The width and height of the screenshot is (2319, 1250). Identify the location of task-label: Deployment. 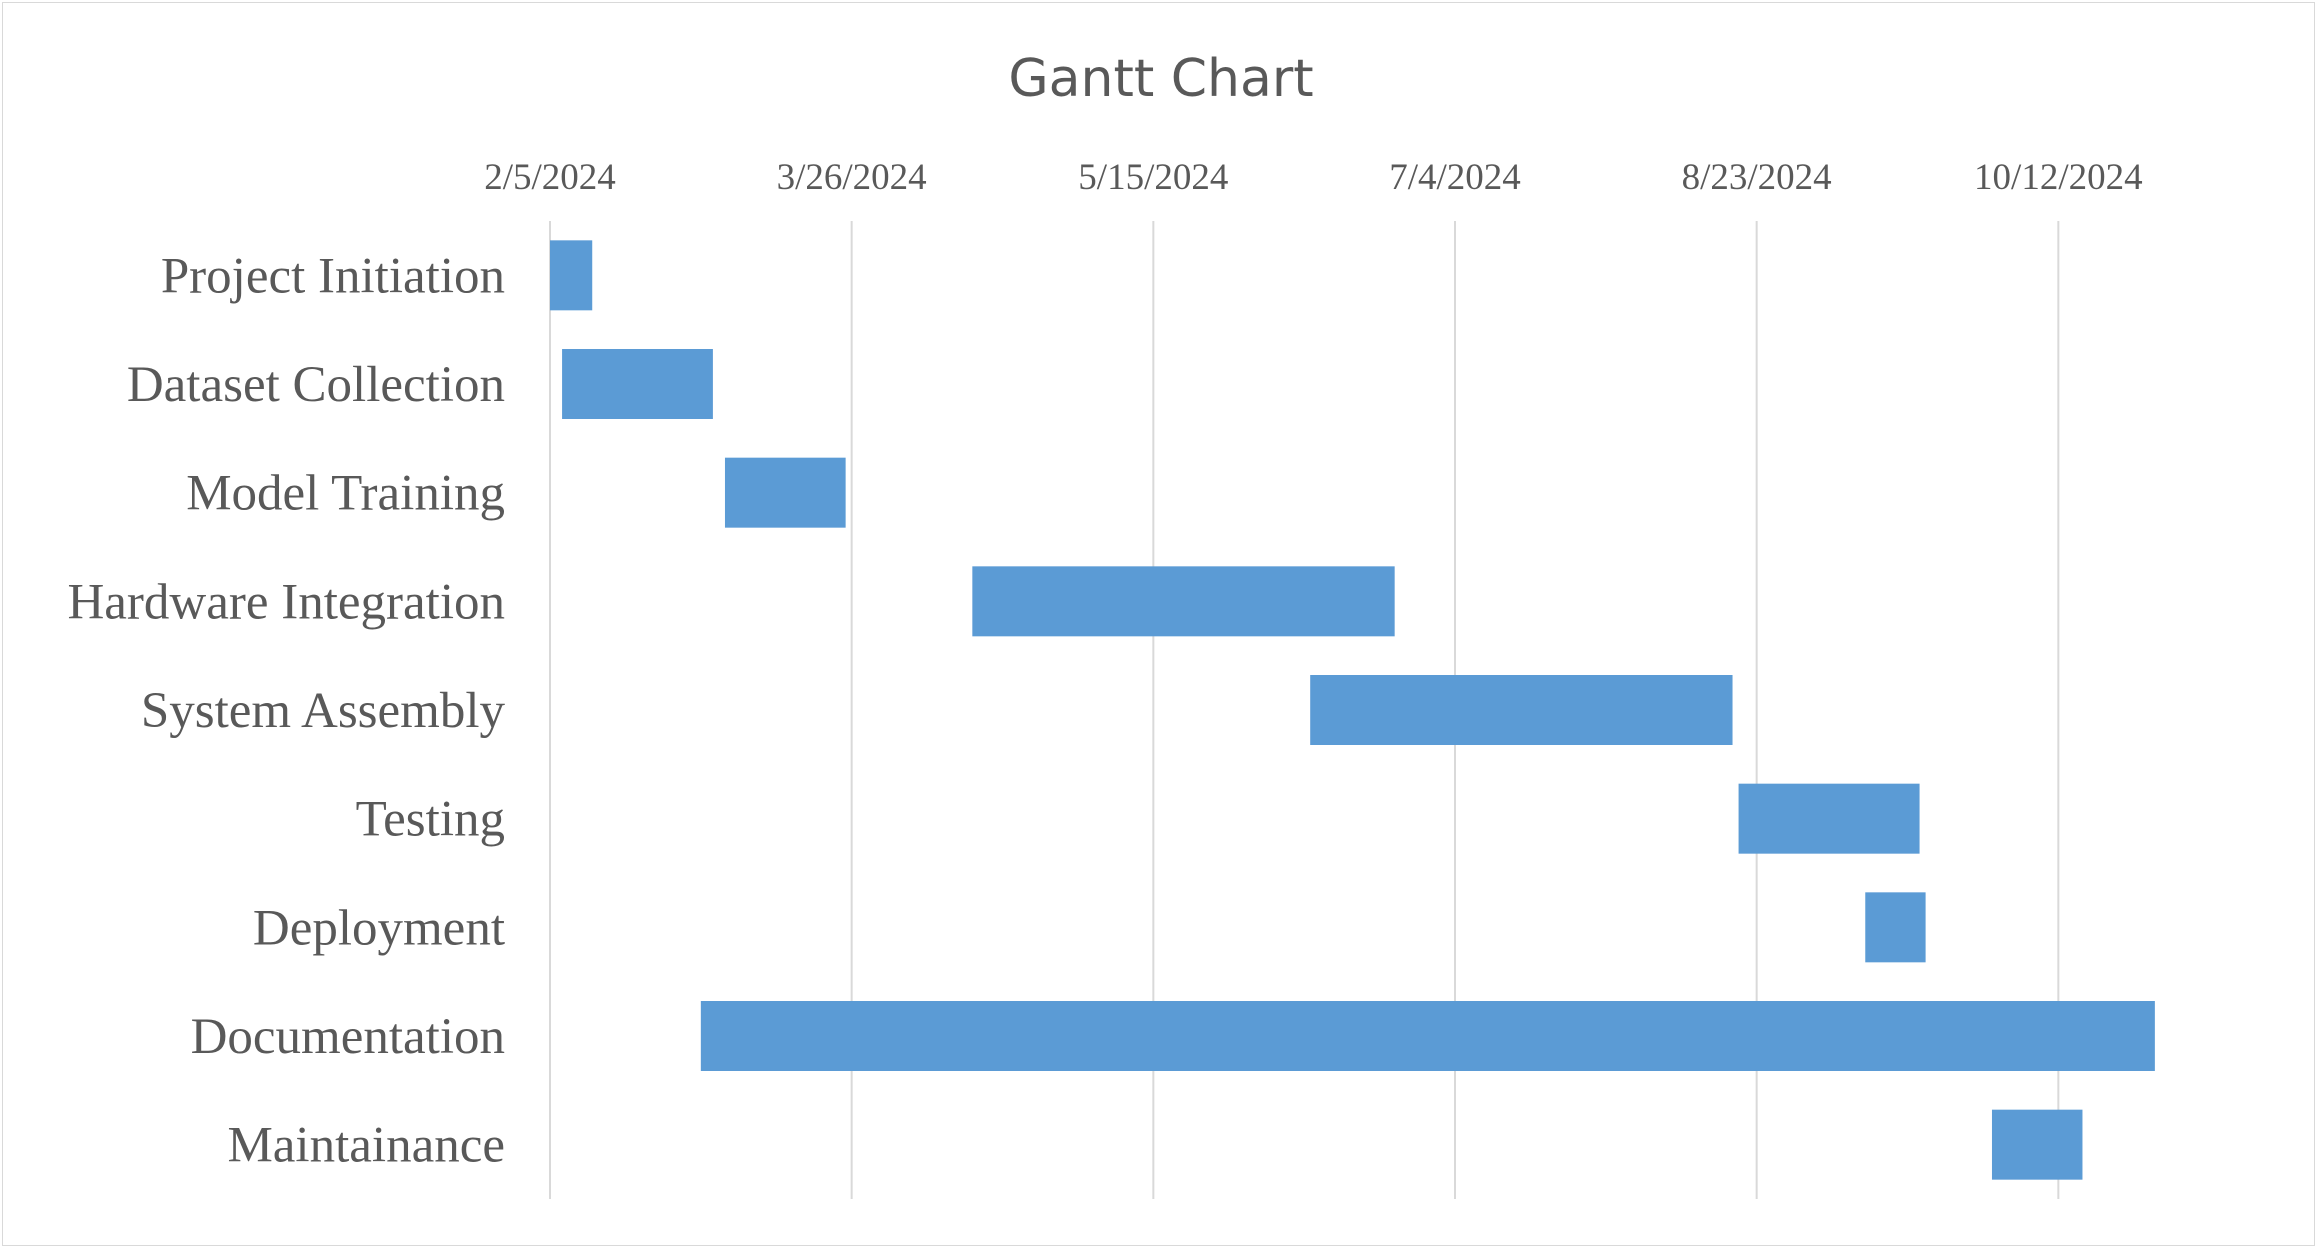
(379, 928).